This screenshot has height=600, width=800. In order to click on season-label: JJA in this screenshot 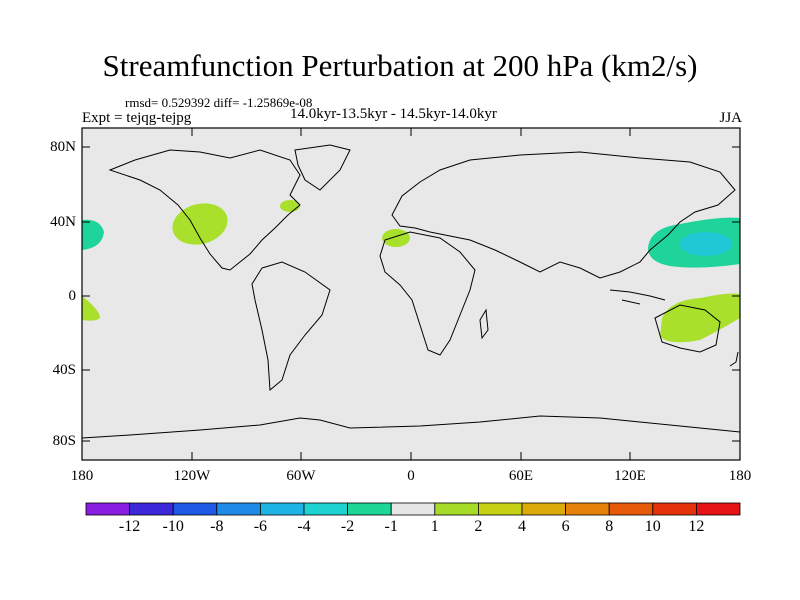, I will do `click(730, 118)`.